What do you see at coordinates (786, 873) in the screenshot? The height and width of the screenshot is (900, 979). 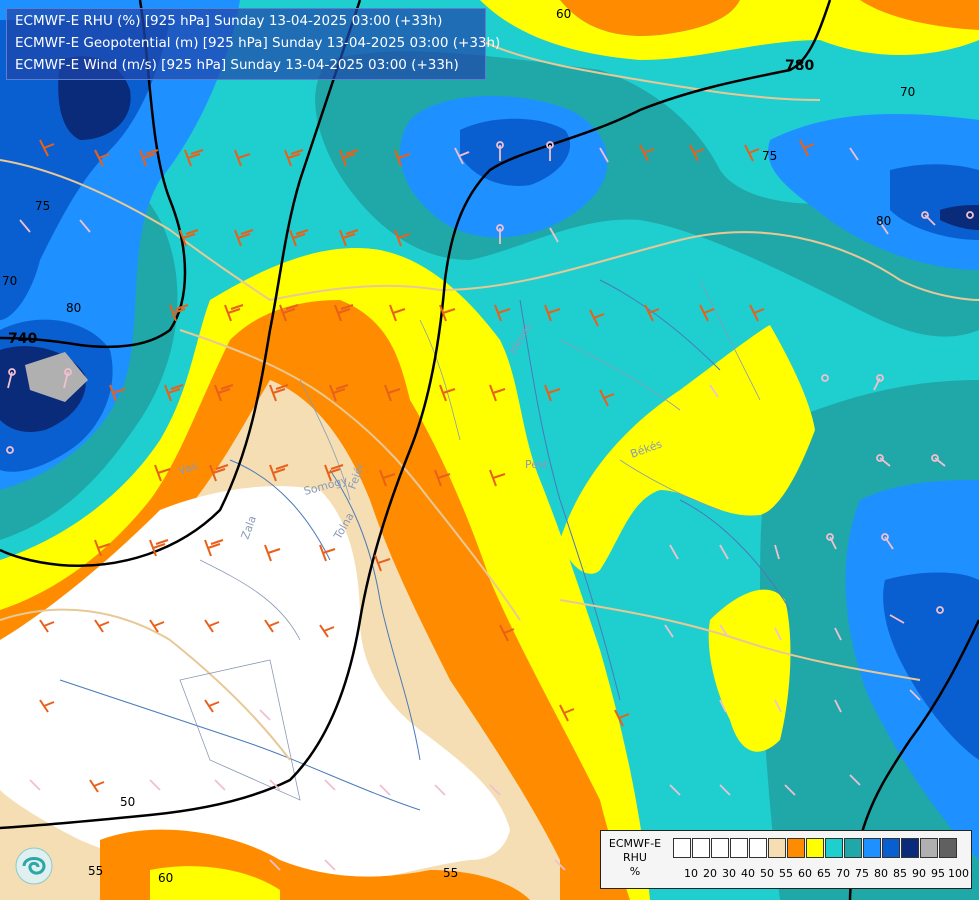 I see `legend-tick-55: 55` at bounding box center [786, 873].